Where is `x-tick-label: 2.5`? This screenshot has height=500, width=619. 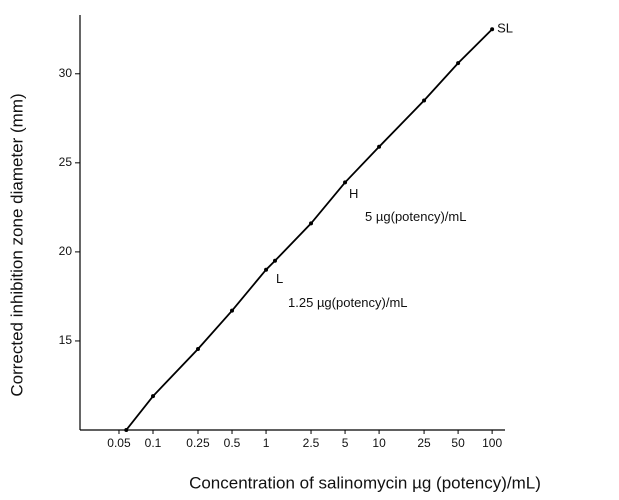 x-tick-label: 2.5 is located at coordinates (311, 443).